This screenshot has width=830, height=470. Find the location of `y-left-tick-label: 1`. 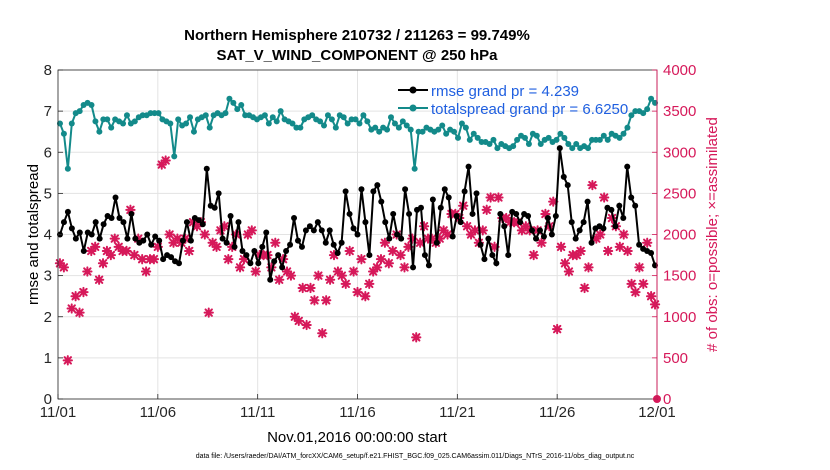

y-left-tick-label: 1 is located at coordinates (48, 358).